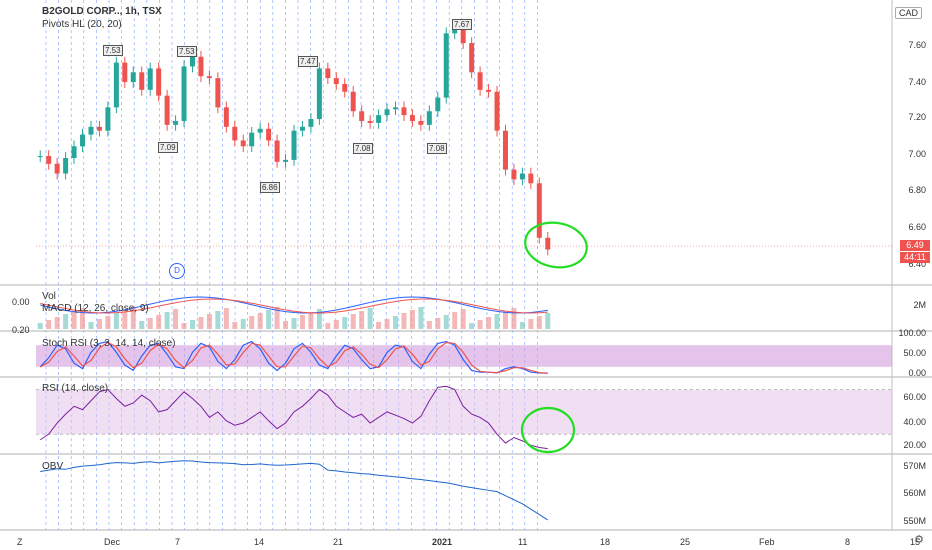 The image size is (932, 550). Describe the element at coordinates (914, 445) in the screenshot. I see `rsi-axis-label: 20.00` at that location.